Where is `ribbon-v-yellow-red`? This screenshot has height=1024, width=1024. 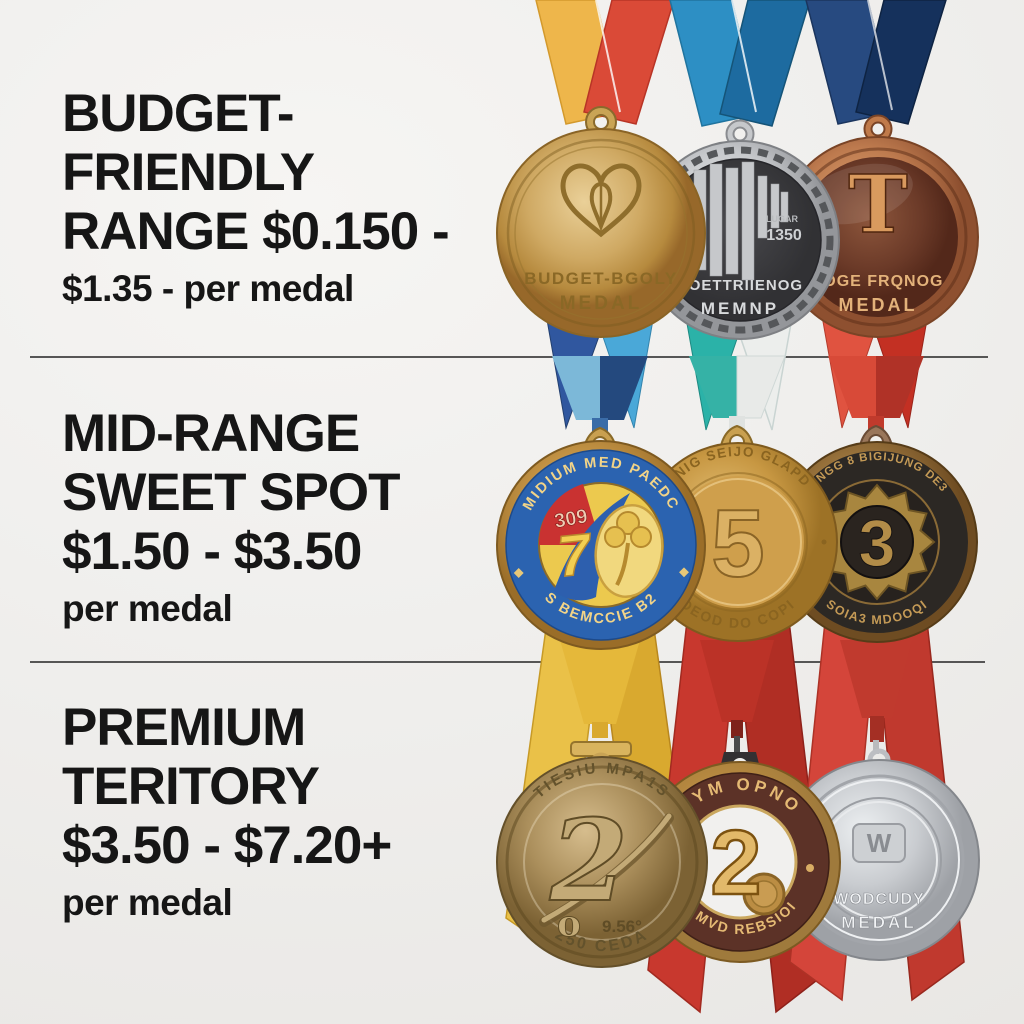 ribbon-v-yellow-red is located at coordinates (605, 62).